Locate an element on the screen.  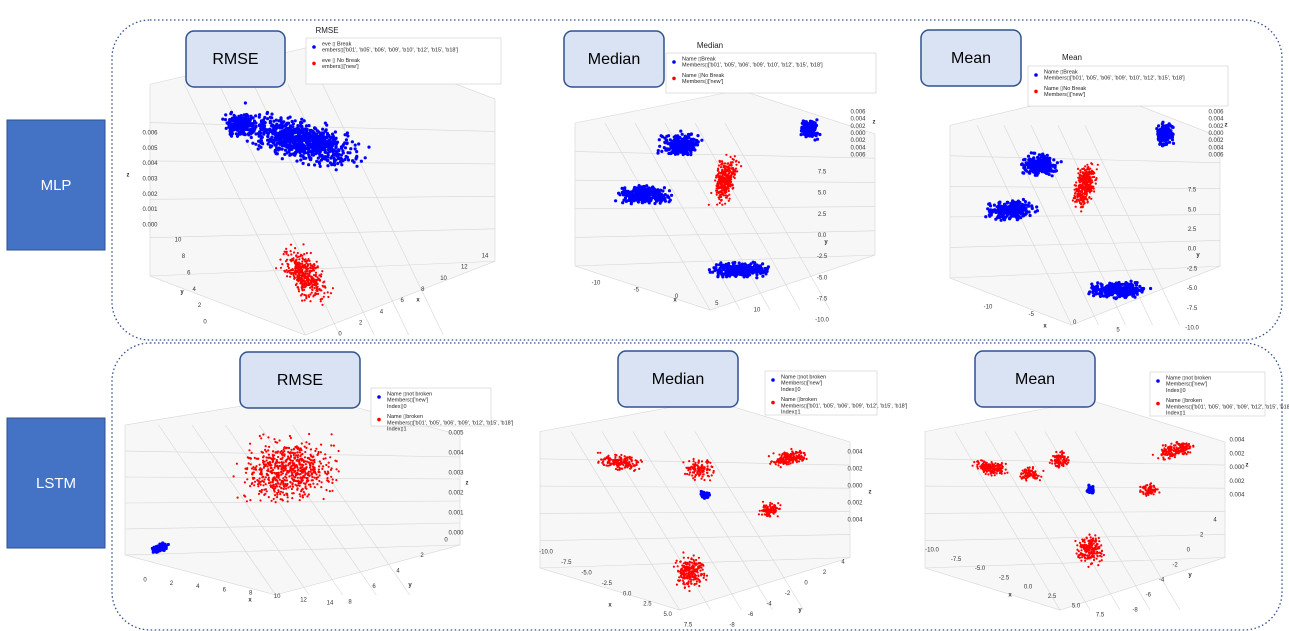
axis-label: y is located at coordinates (182, 293).